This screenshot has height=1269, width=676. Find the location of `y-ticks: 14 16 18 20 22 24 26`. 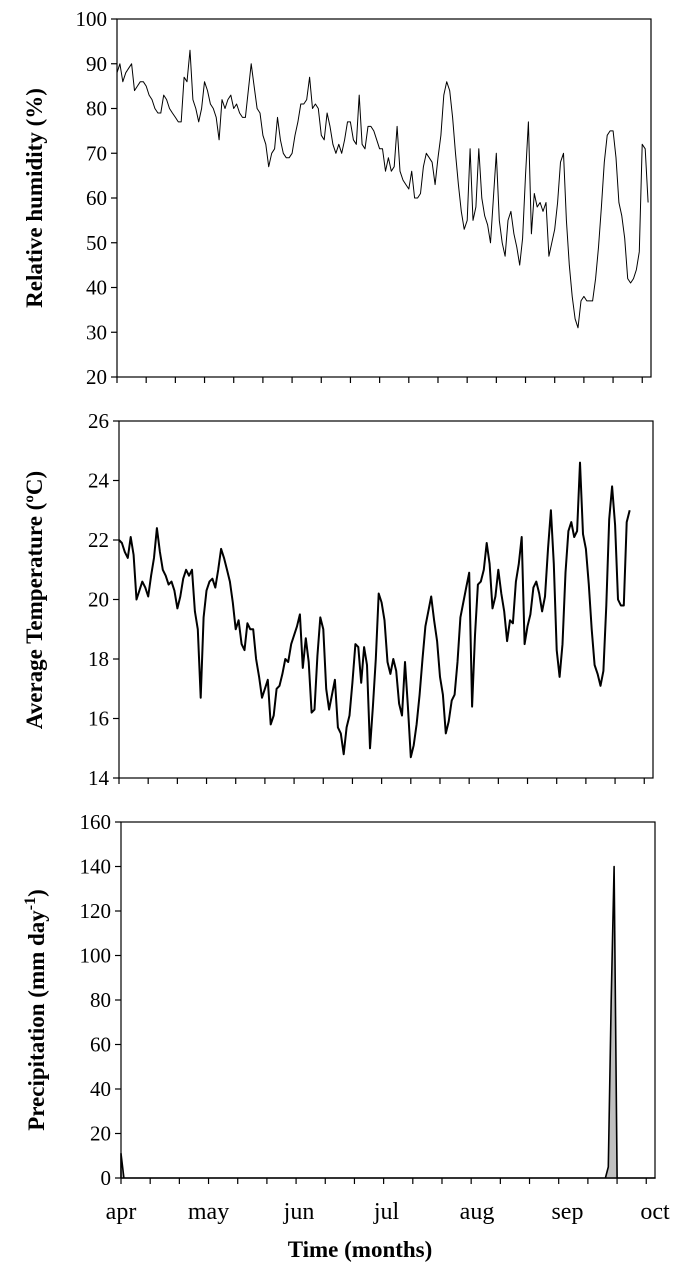

y-ticks: 14 16 18 20 22 24 26 is located at coordinates (103, 599).